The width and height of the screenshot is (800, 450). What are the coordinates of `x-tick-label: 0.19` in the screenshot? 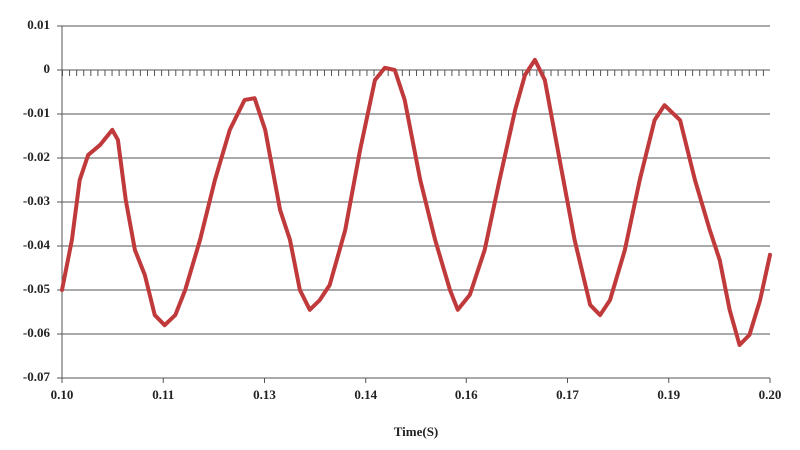 It's located at (668, 394).